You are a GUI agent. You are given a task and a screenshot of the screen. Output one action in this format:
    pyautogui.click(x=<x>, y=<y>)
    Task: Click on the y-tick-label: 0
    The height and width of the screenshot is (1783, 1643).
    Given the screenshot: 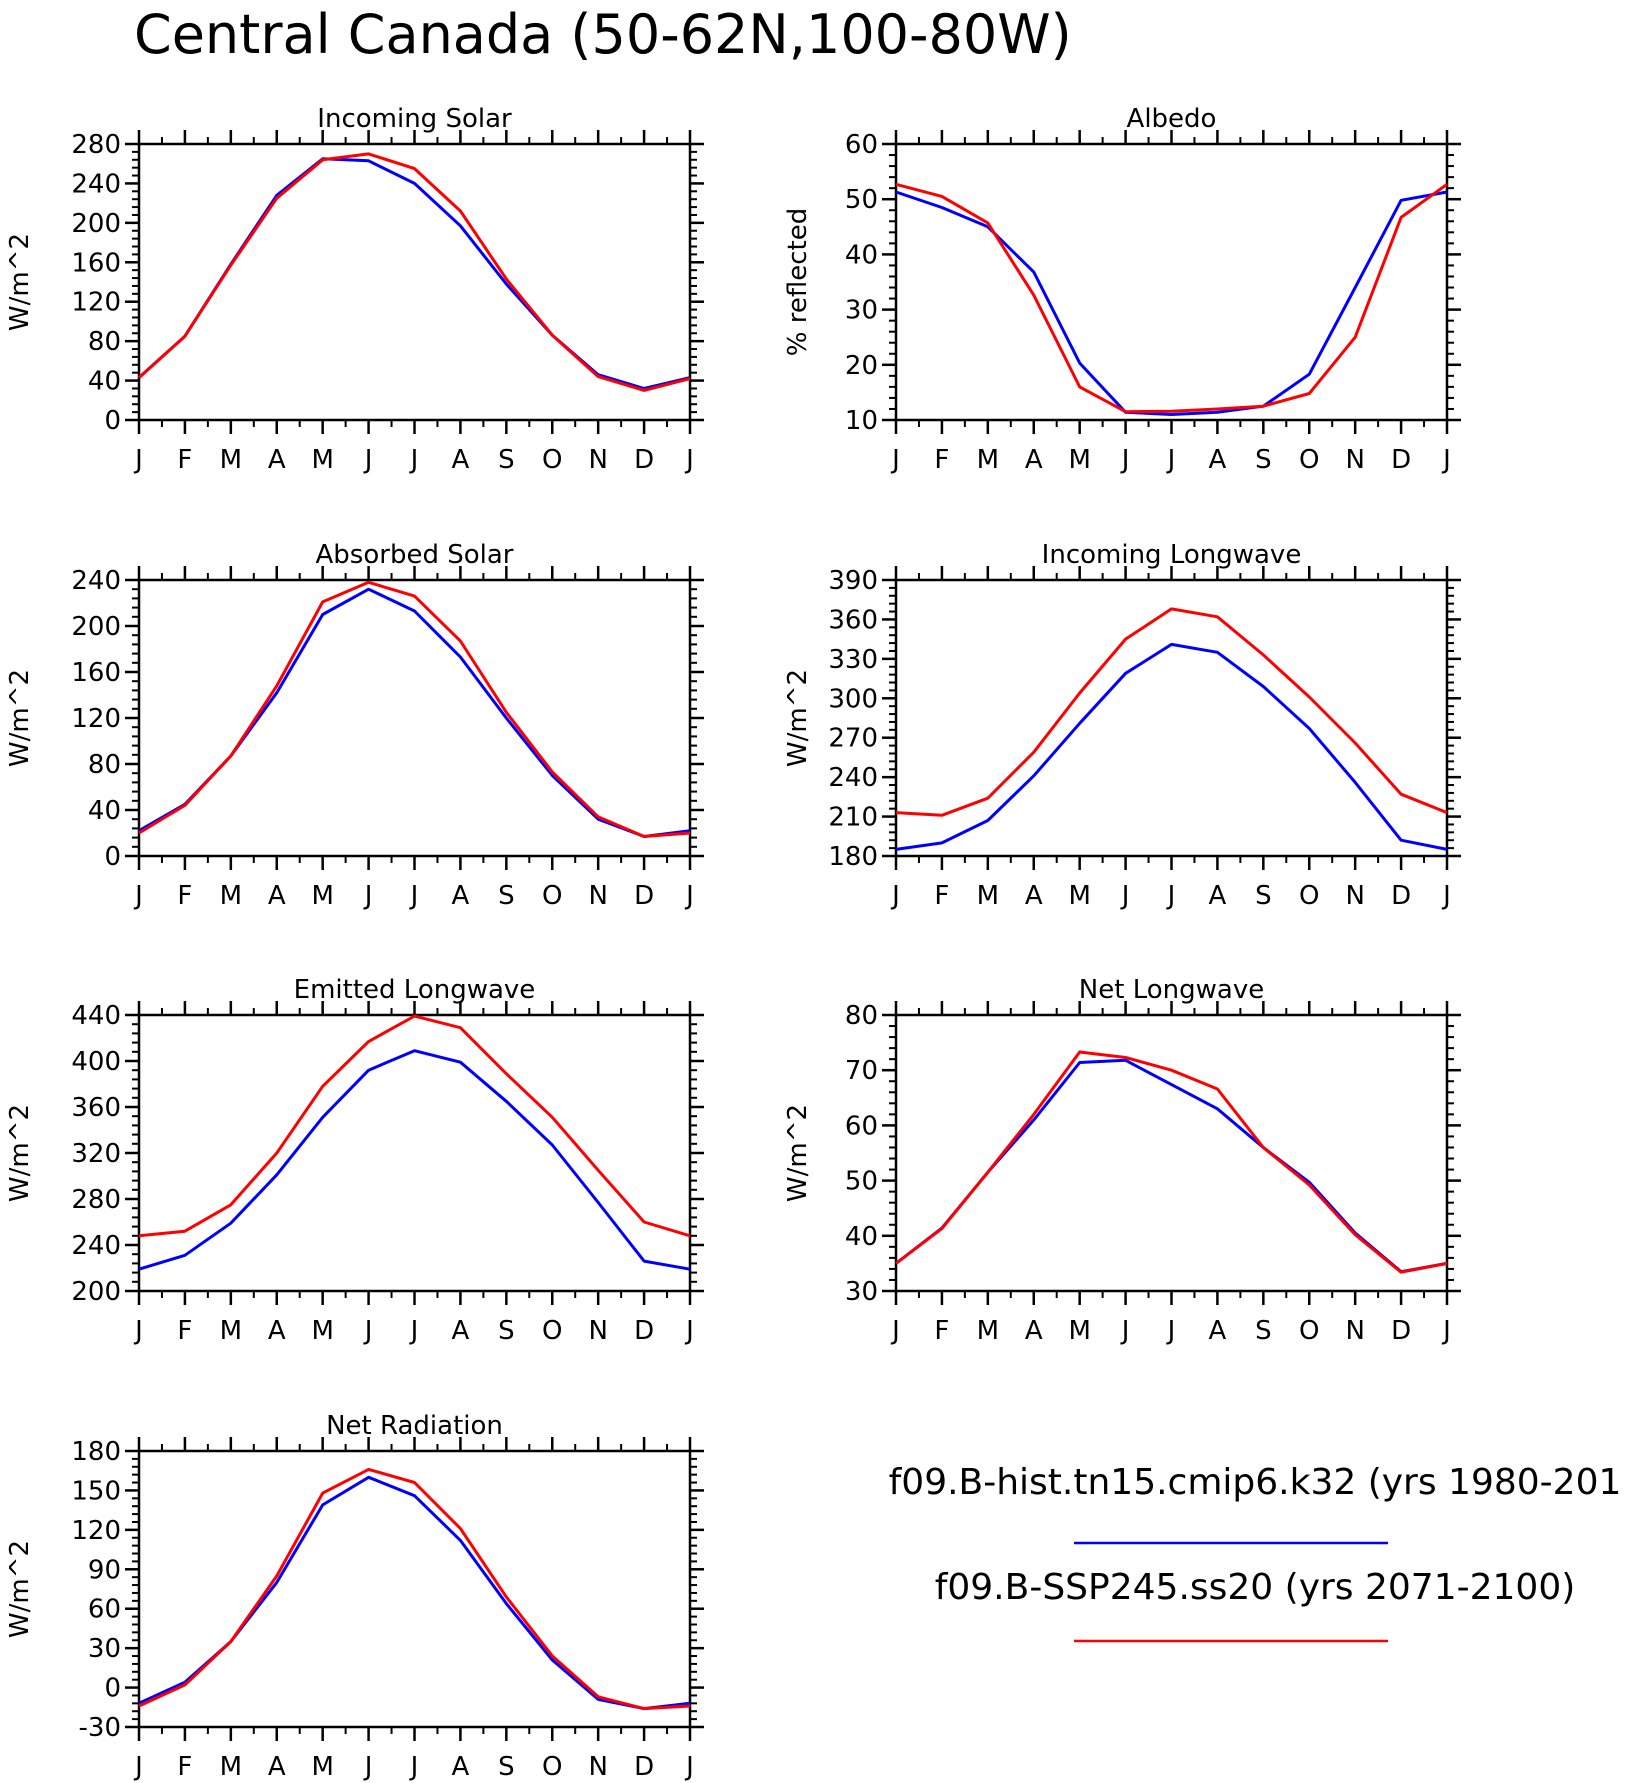 What is the action you would take?
    pyautogui.click(x=112, y=421)
    